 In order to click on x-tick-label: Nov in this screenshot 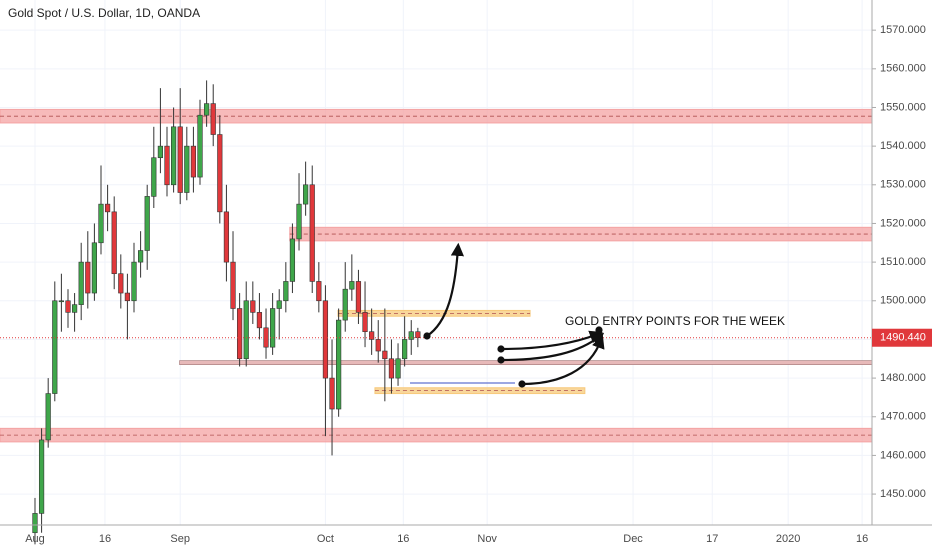, I will do `click(487, 539)`.